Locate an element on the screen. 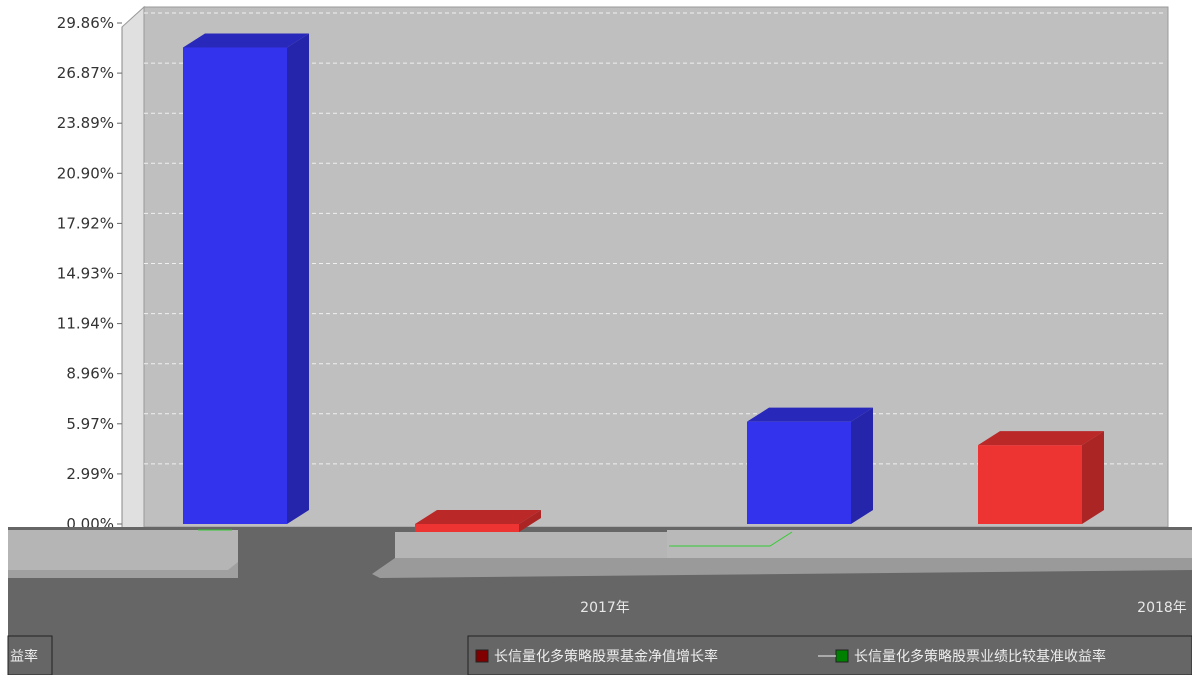 The width and height of the screenshot is (1192, 679). y-tick-label: 17.92% is located at coordinates (85, 223).